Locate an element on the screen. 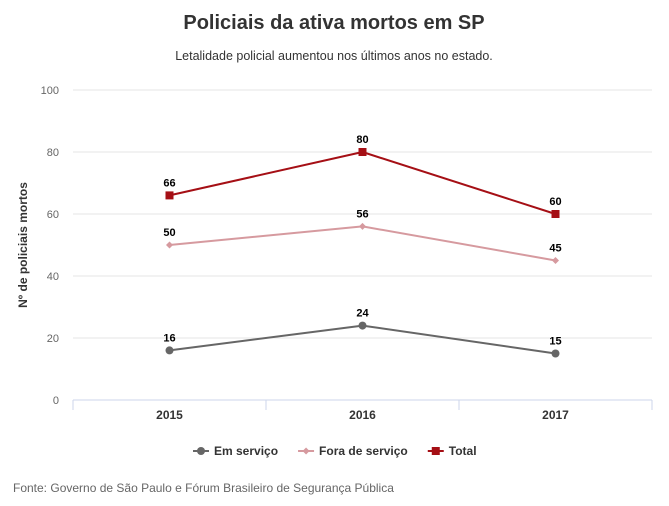 The height and width of the screenshot is (506, 669). chart-title: Policiais da ativa mortos em SP is located at coordinates (333, 23).